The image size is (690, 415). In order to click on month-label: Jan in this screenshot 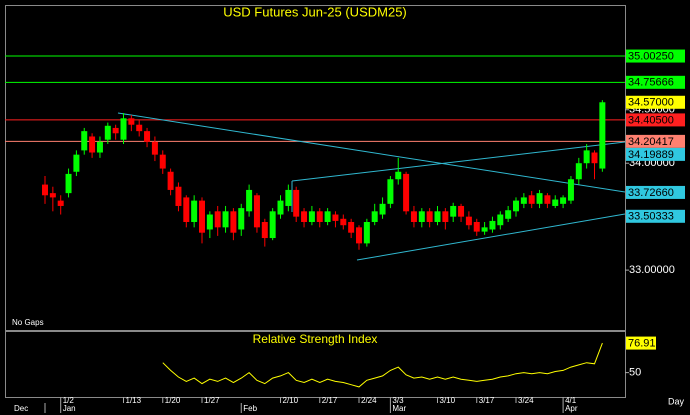, I will do `click(69, 408)`.